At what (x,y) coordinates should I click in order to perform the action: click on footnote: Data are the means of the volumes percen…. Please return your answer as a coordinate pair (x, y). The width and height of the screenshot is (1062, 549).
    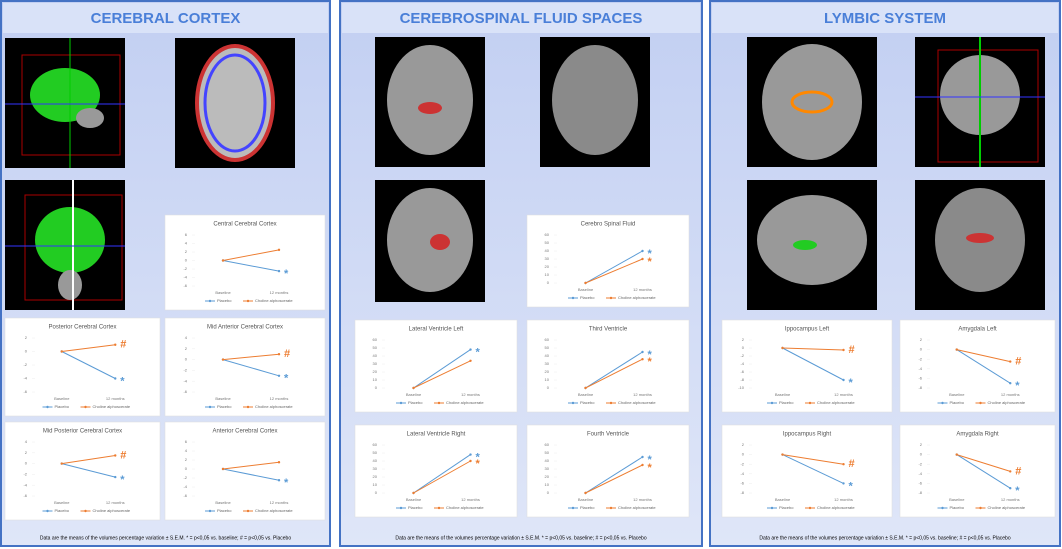
    Looking at the image, I should click on (520, 538).